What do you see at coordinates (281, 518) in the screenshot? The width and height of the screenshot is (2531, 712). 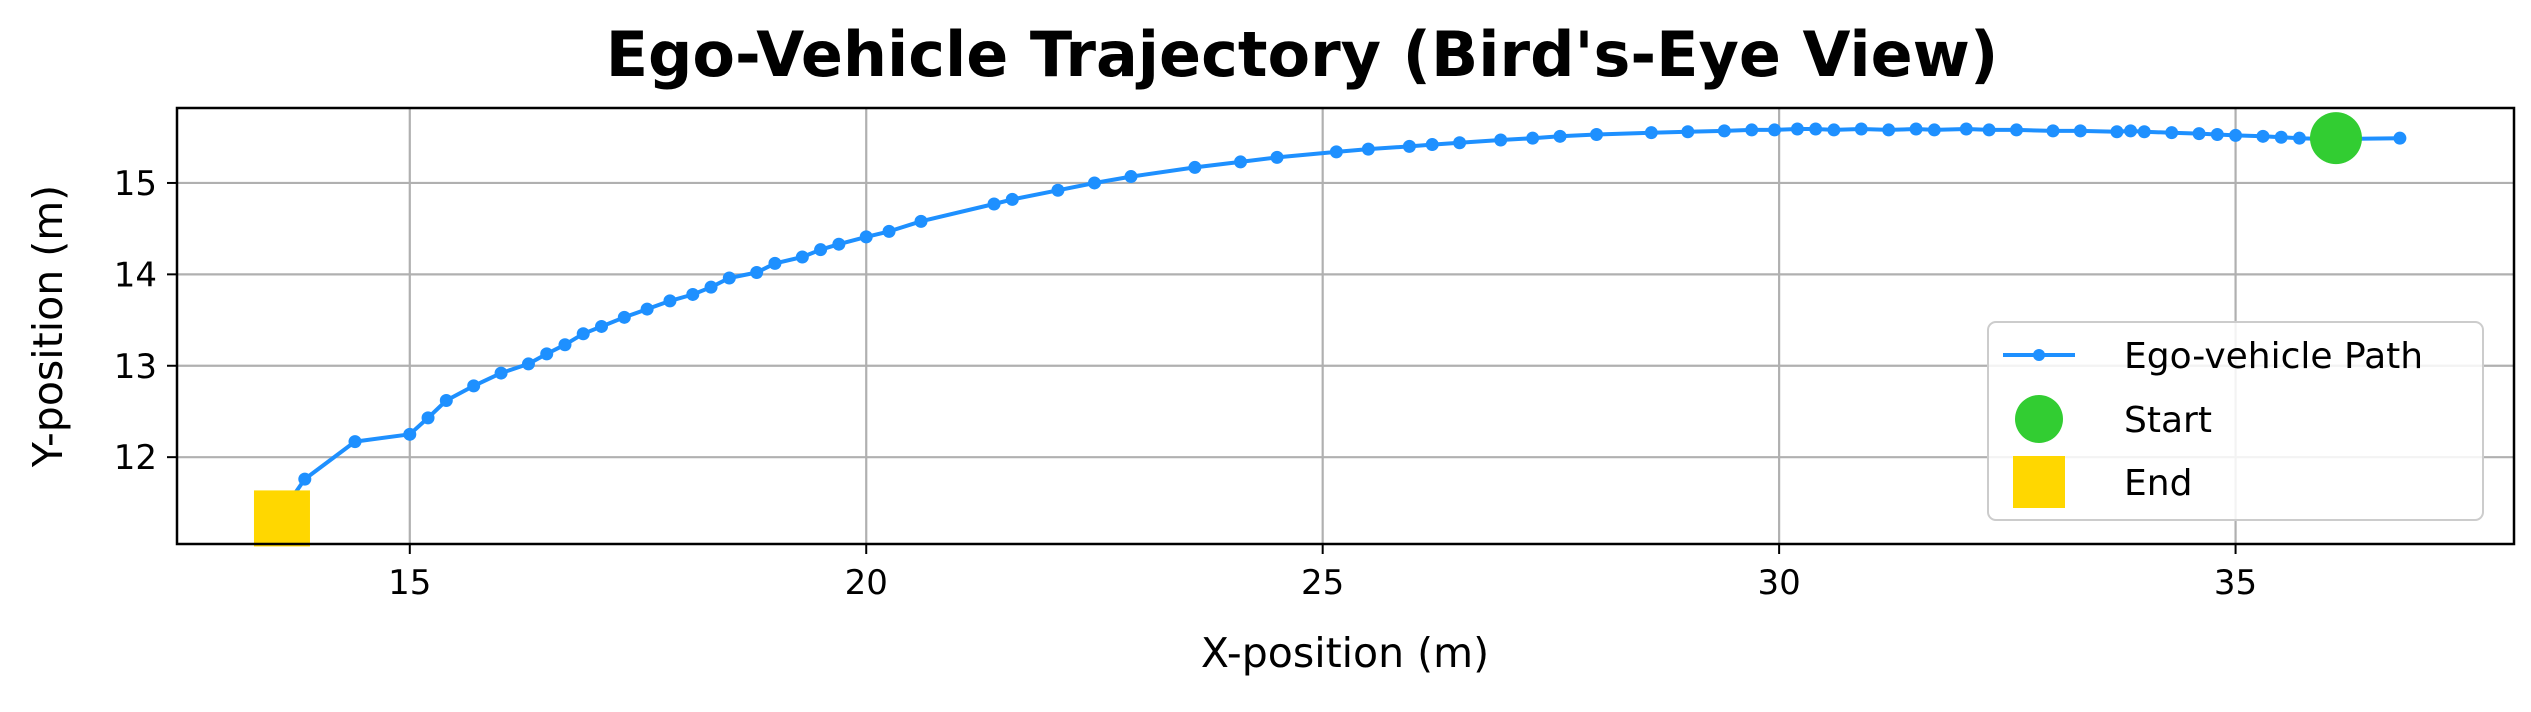 I see `end-marker` at bounding box center [281, 518].